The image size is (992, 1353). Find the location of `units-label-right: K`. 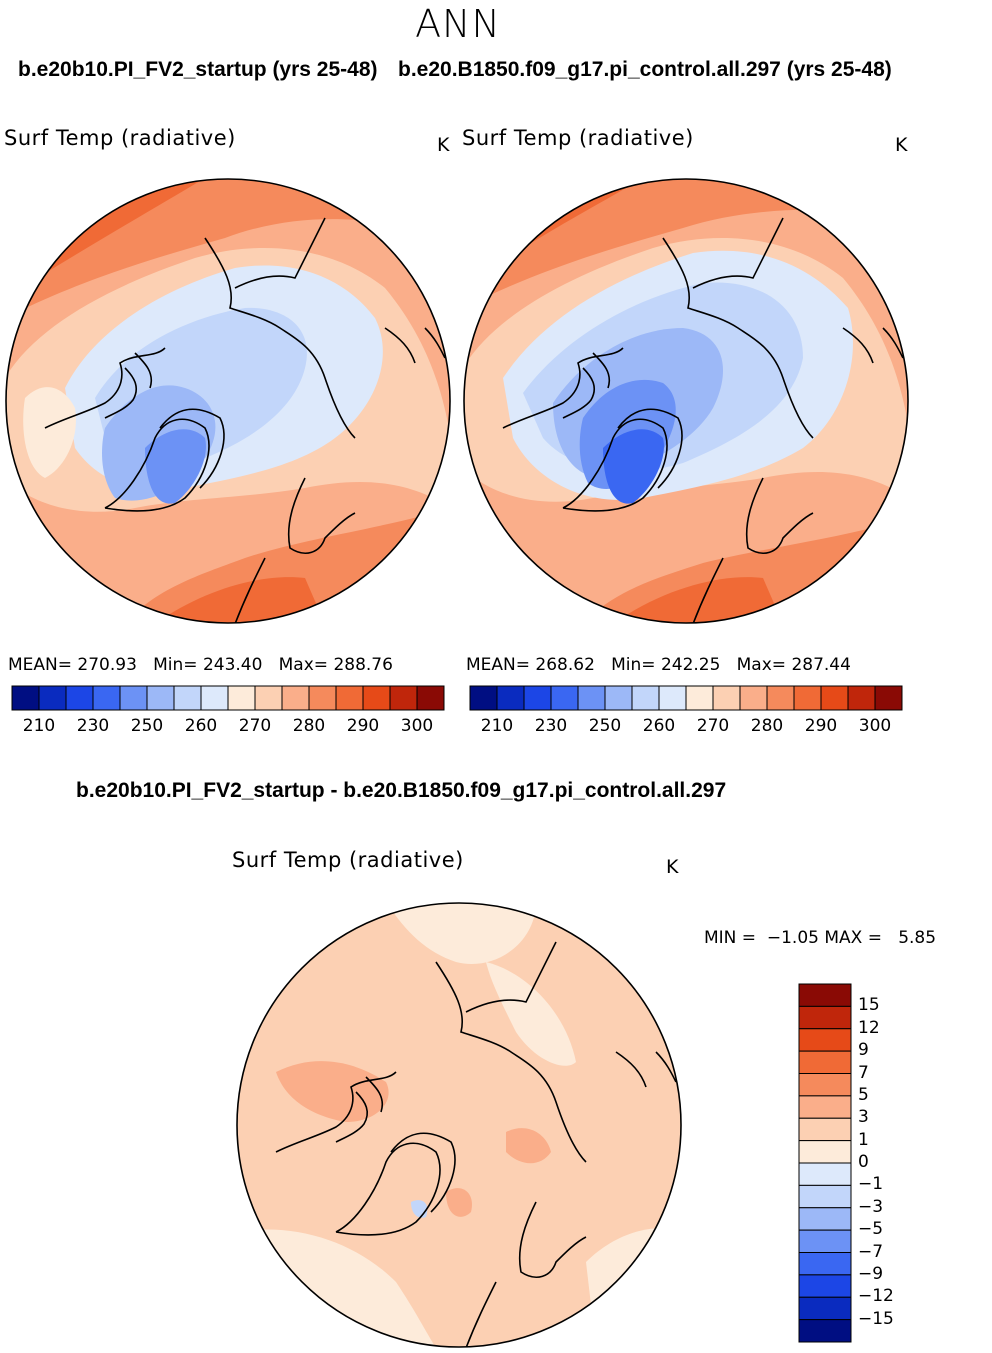

units-label-right: K is located at coordinates (901, 145).